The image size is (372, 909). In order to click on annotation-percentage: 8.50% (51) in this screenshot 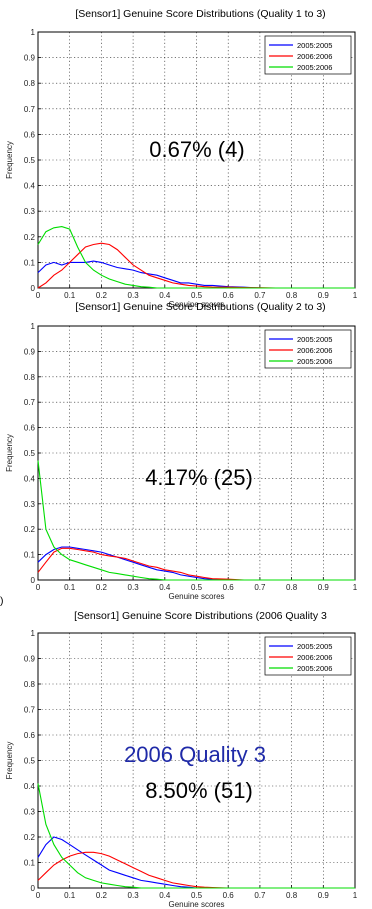, I will do `click(199, 790)`.